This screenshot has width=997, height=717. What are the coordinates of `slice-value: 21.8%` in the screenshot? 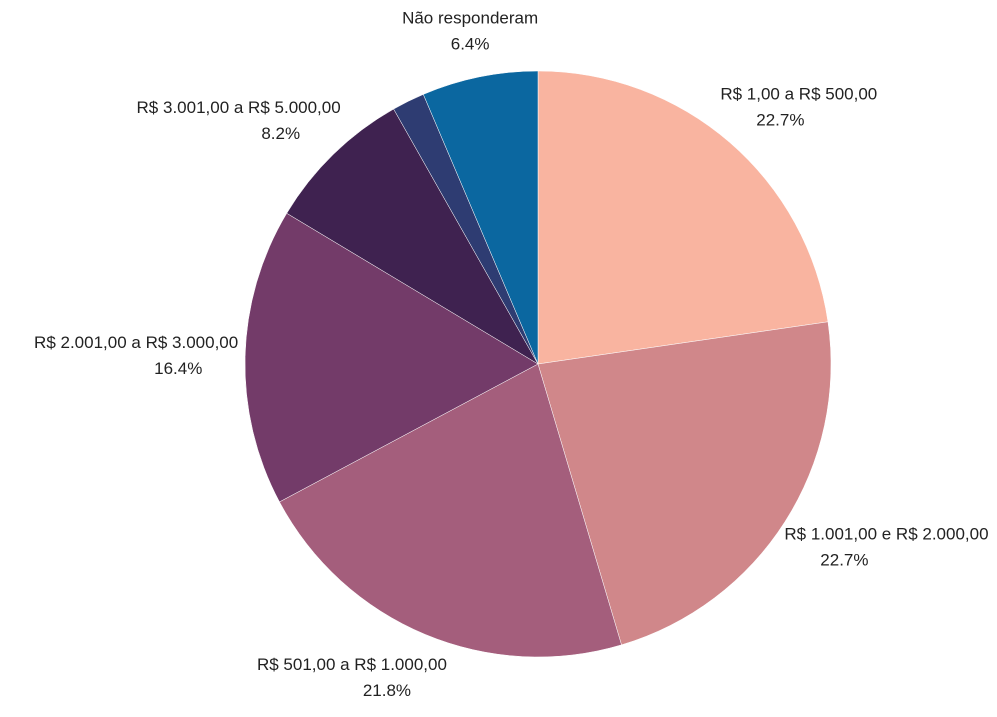 It's located at (387, 690).